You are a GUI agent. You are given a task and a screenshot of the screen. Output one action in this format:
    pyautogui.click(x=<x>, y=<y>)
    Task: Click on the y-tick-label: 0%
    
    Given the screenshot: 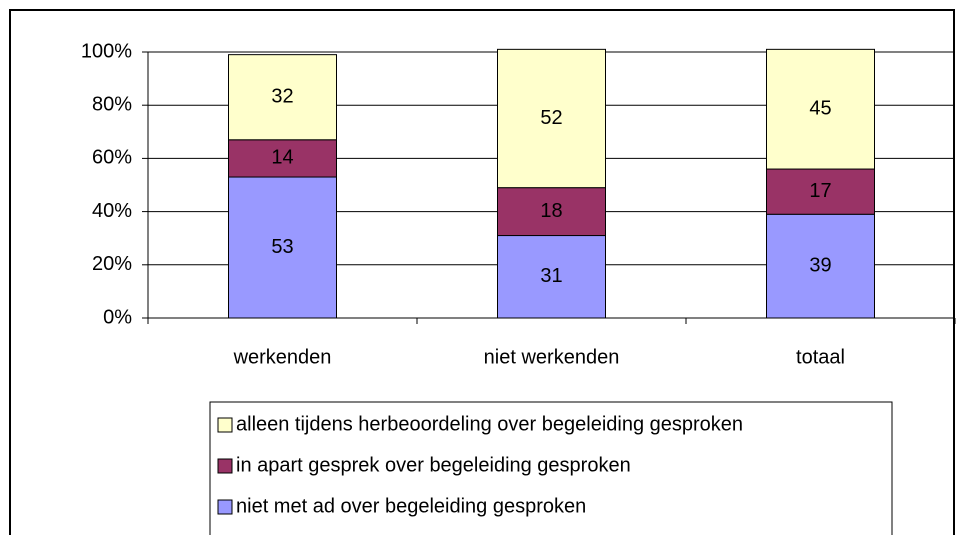 What is the action you would take?
    pyautogui.click(x=117, y=317)
    